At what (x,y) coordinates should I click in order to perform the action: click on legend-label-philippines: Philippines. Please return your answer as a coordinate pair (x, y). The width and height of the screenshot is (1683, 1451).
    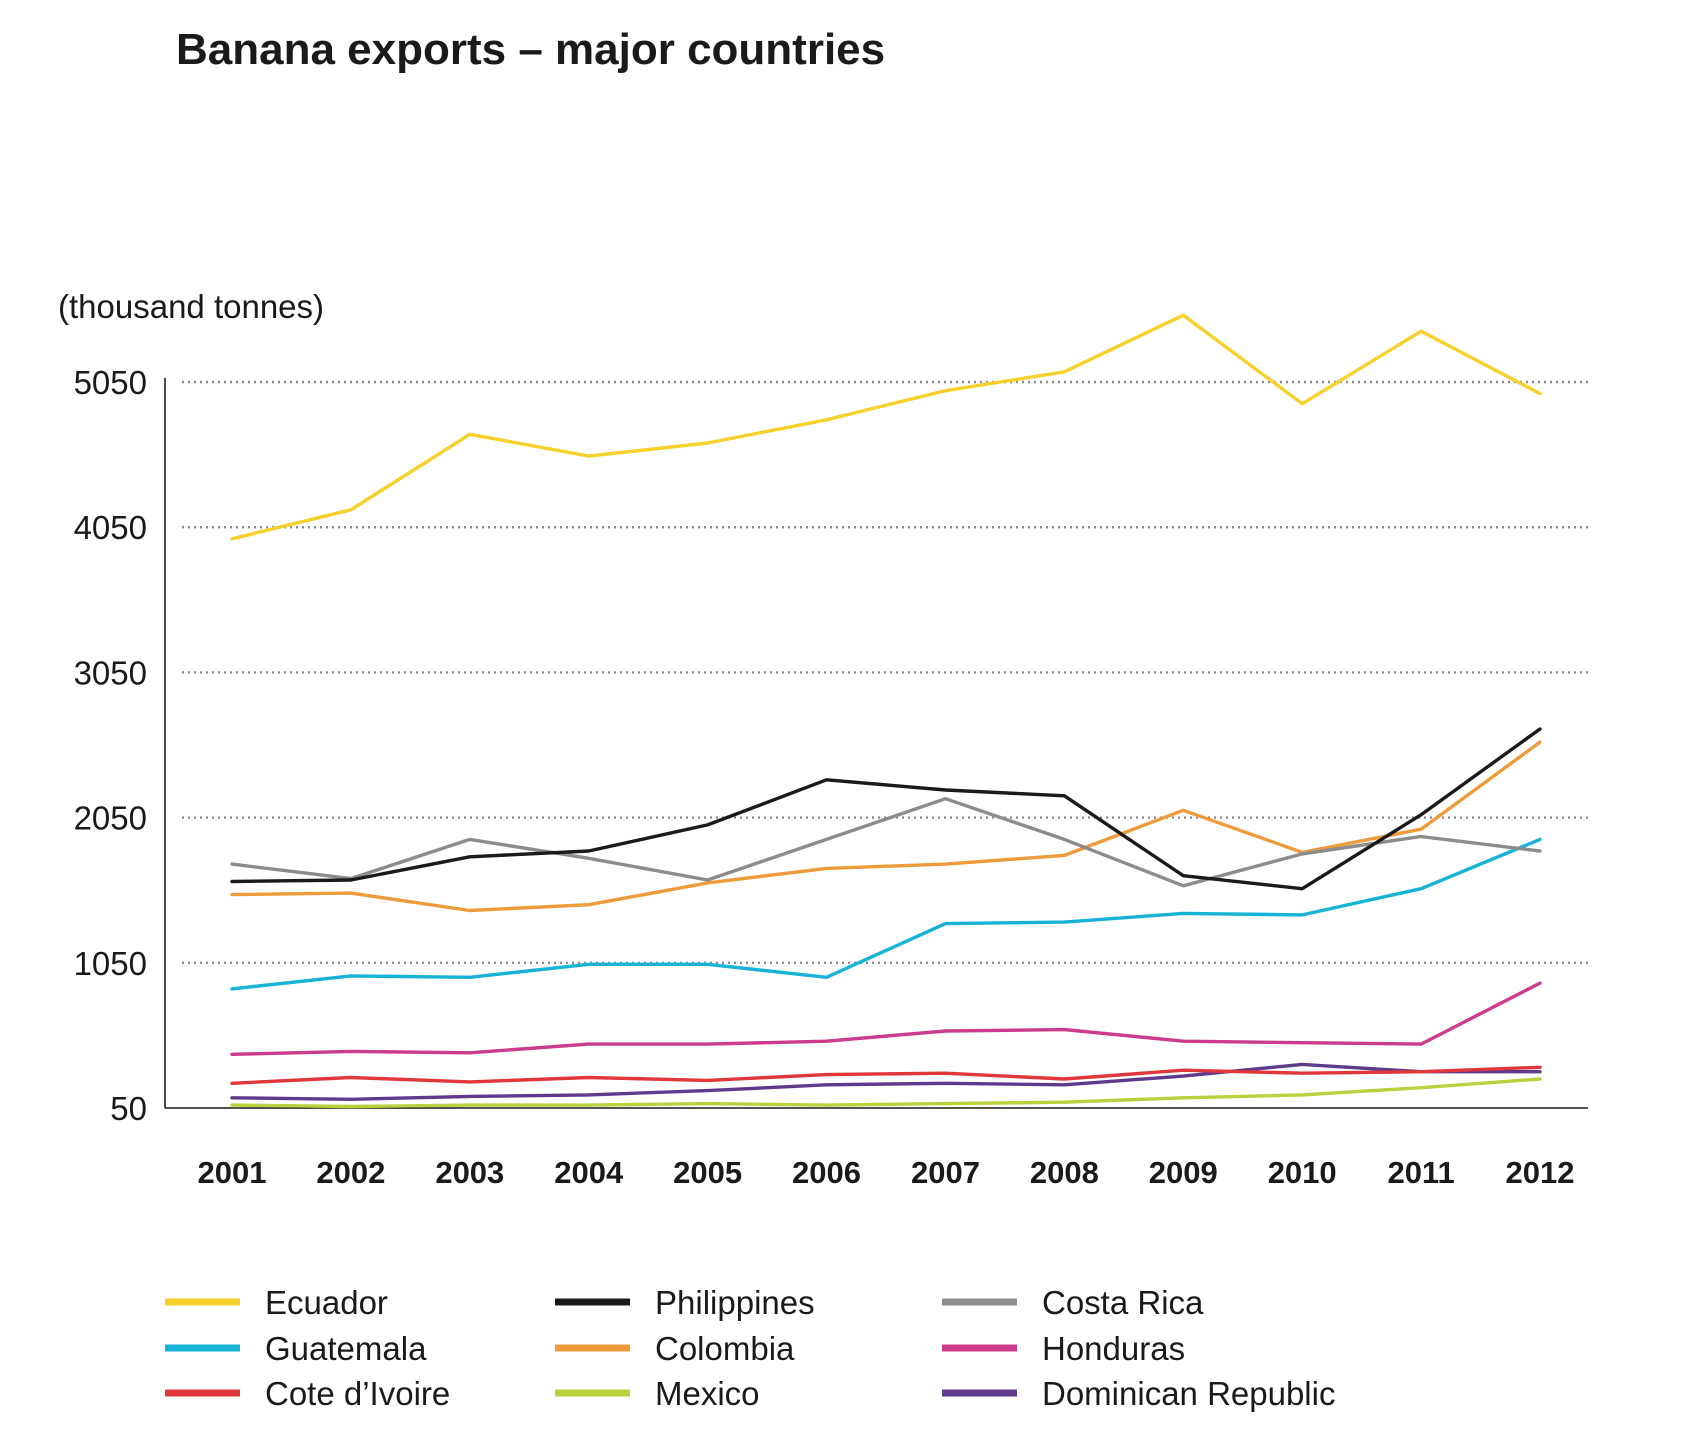
    Looking at the image, I should click on (735, 1302).